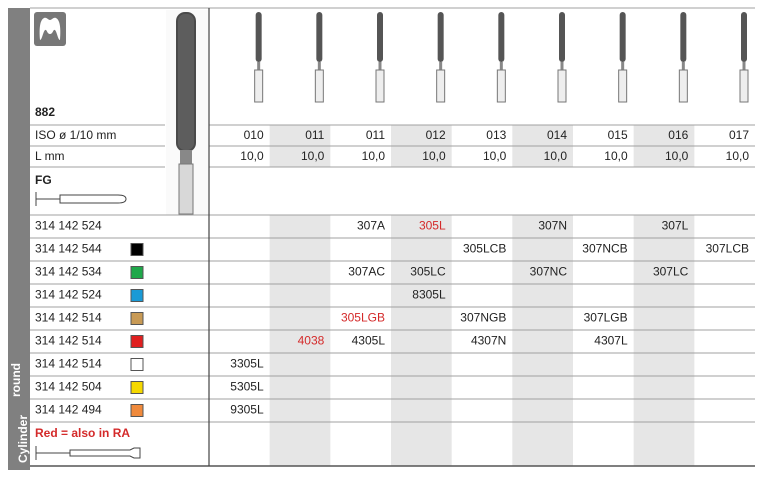 The height and width of the screenshot is (477, 771). What do you see at coordinates (68, 249) in the screenshot?
I see `reference-number: 314 142 544` at bounding box center [68, 249].